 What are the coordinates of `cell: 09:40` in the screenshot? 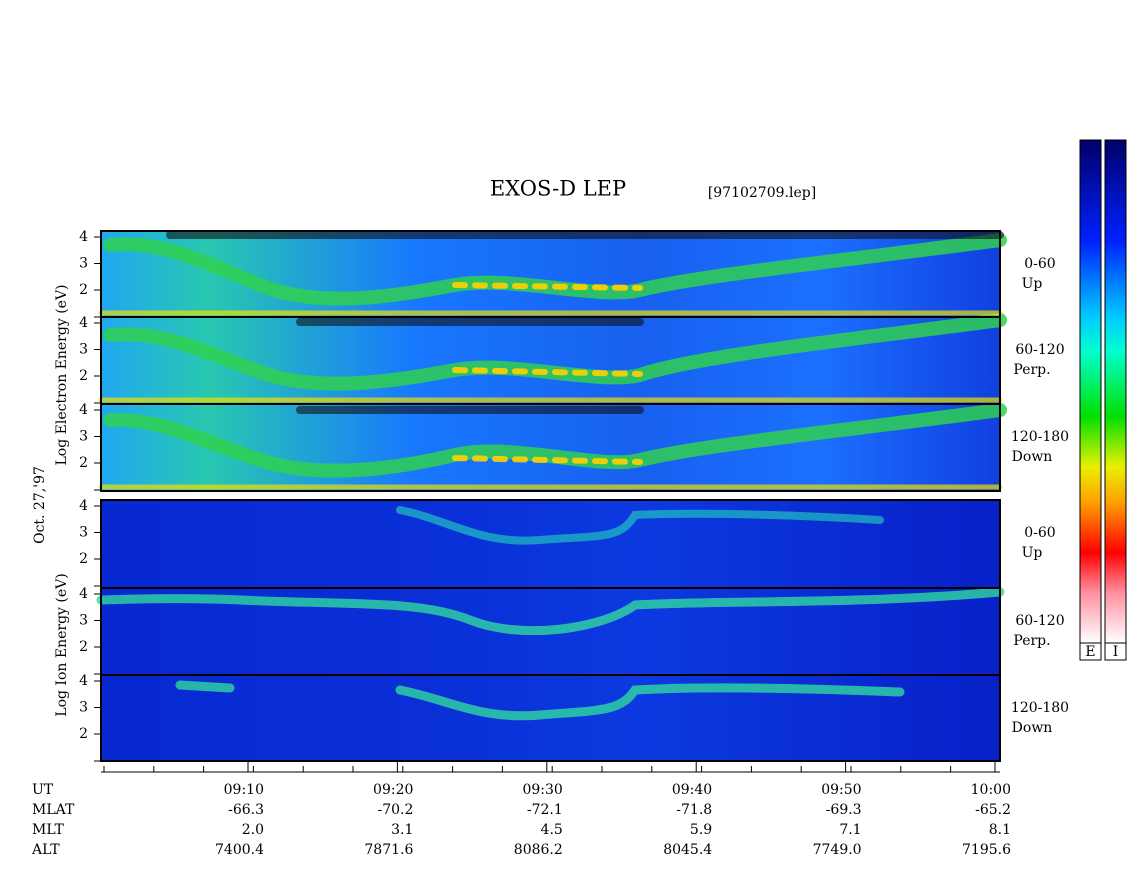 It's located at (692, 790).